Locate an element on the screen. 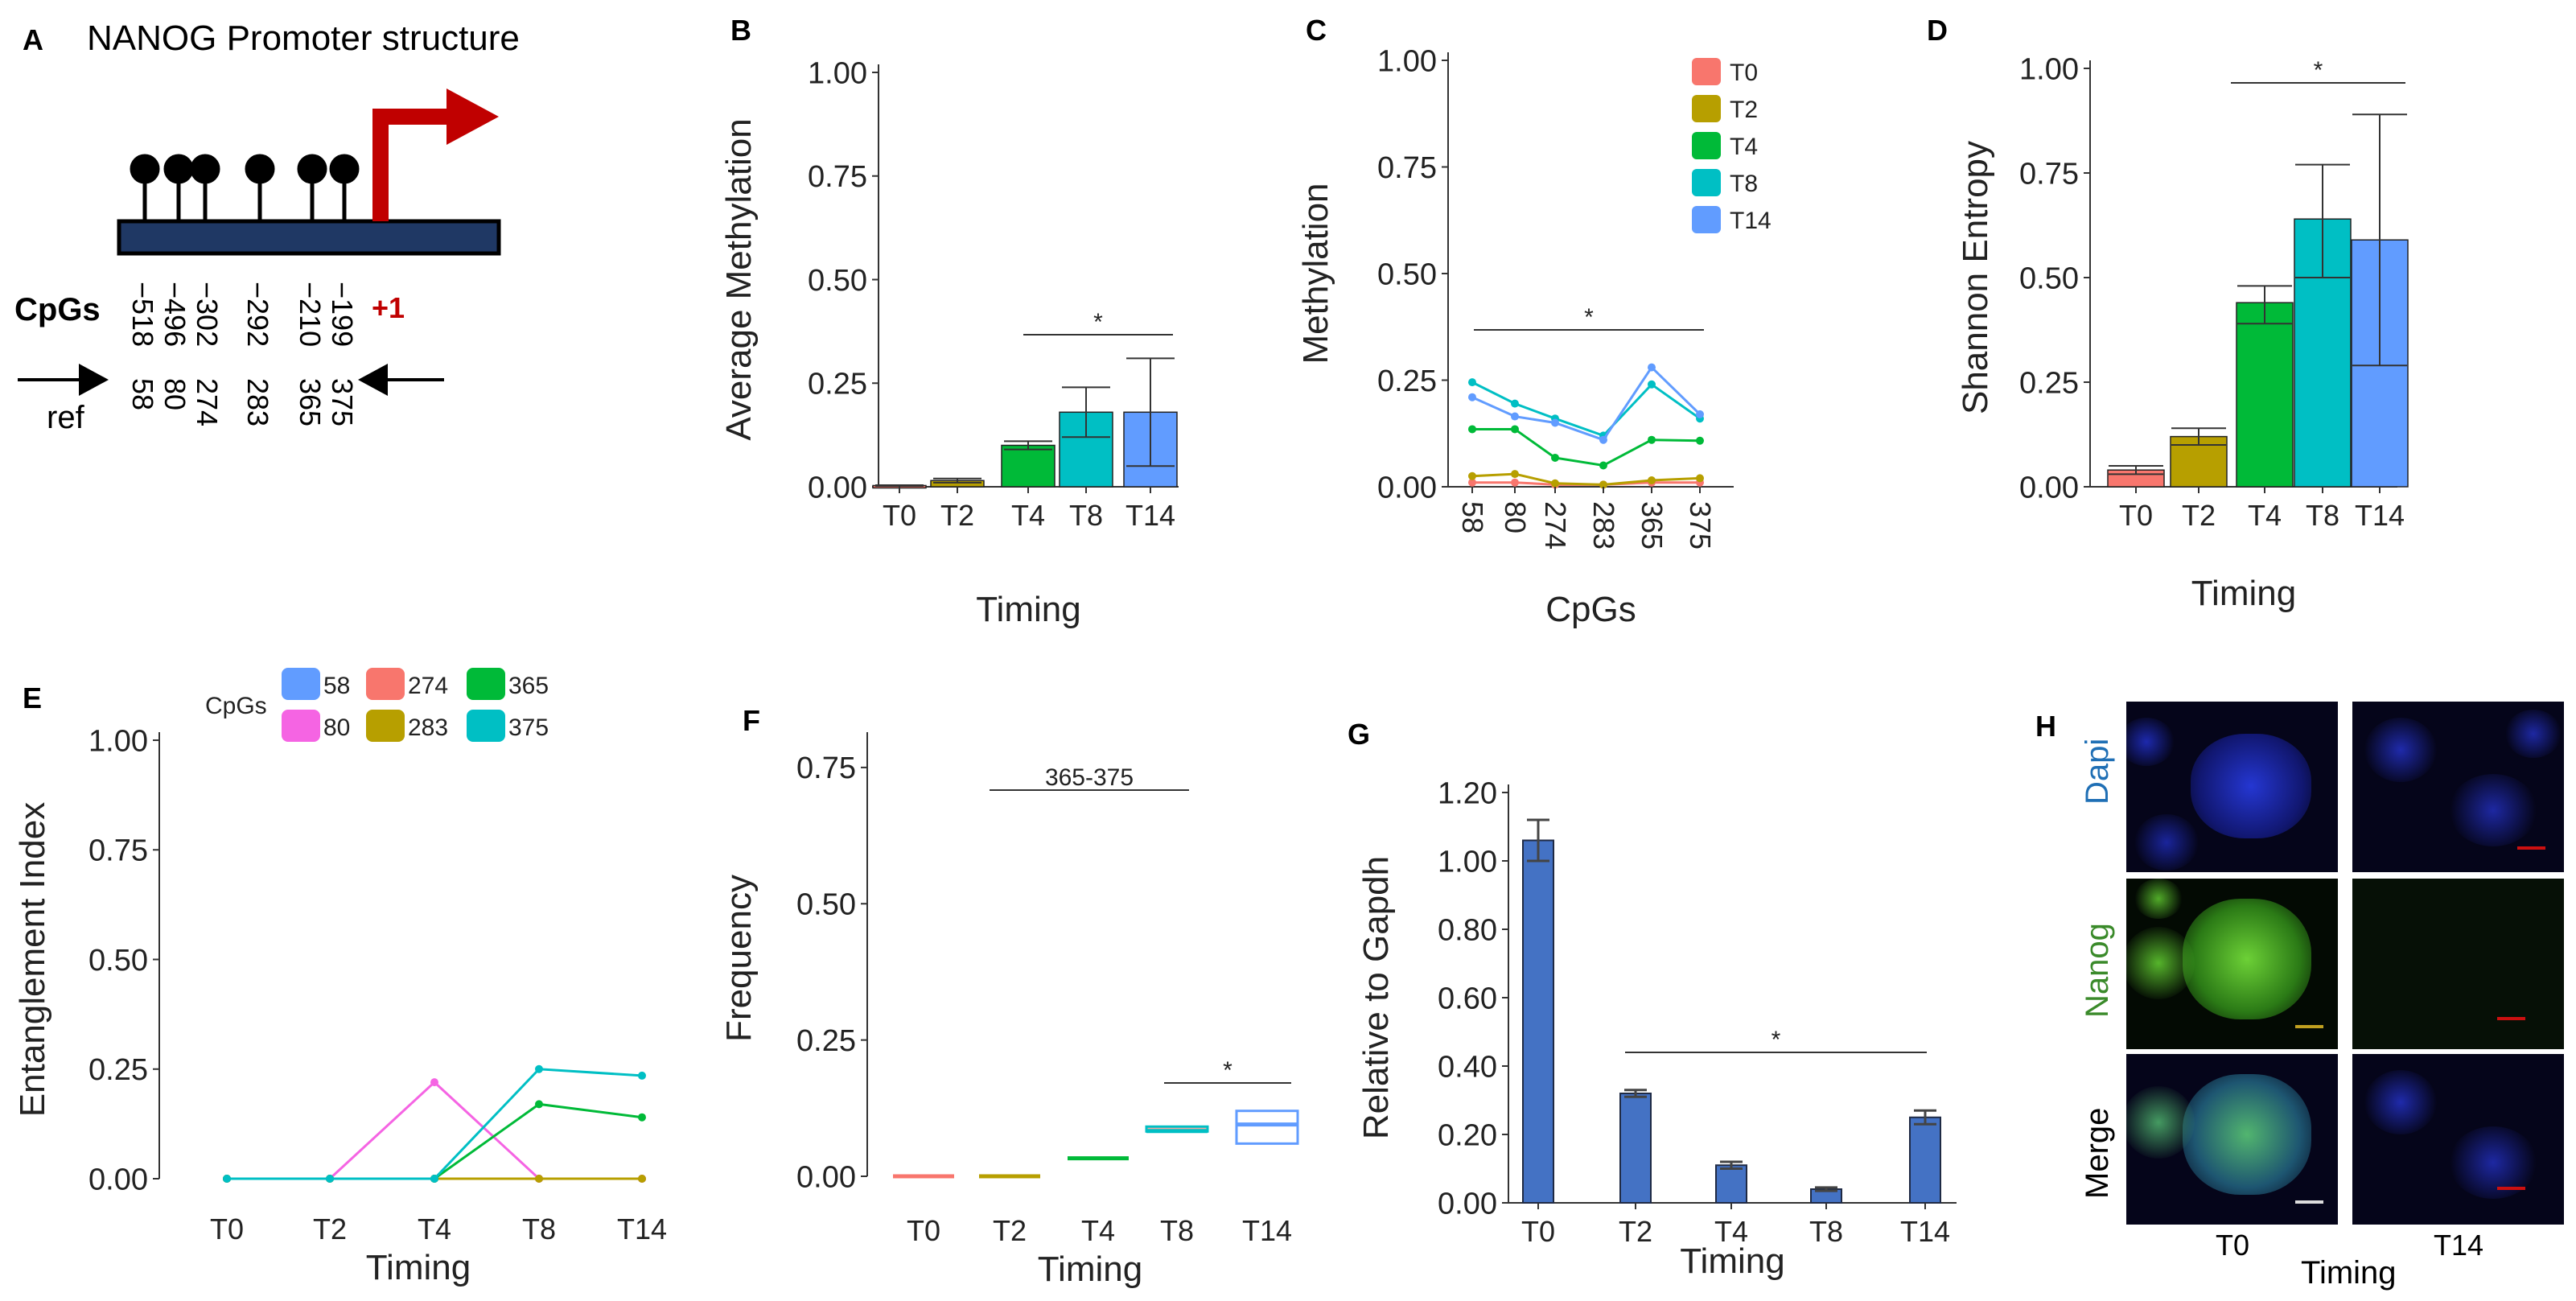 The height and width of the screenshot is (1301, 2576). panel-letter-f: F is located at coordinates (751, 721).